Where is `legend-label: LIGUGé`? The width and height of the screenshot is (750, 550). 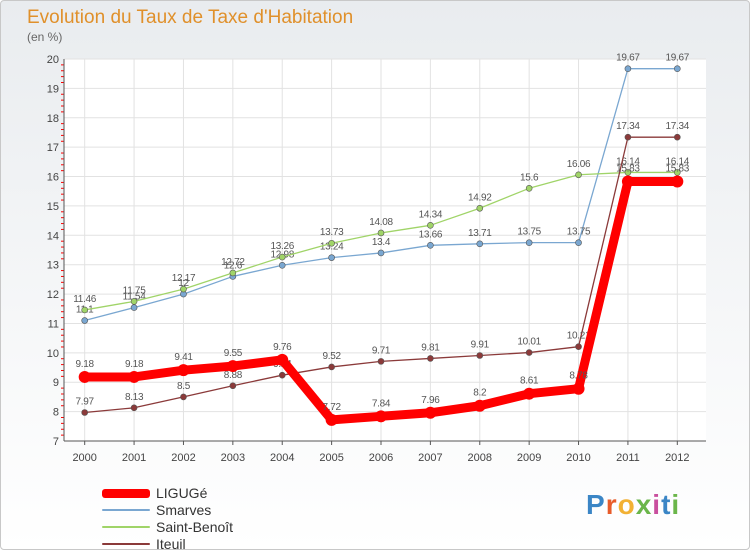 legend-label: LIGUGé is located at coordinates (182, 493).